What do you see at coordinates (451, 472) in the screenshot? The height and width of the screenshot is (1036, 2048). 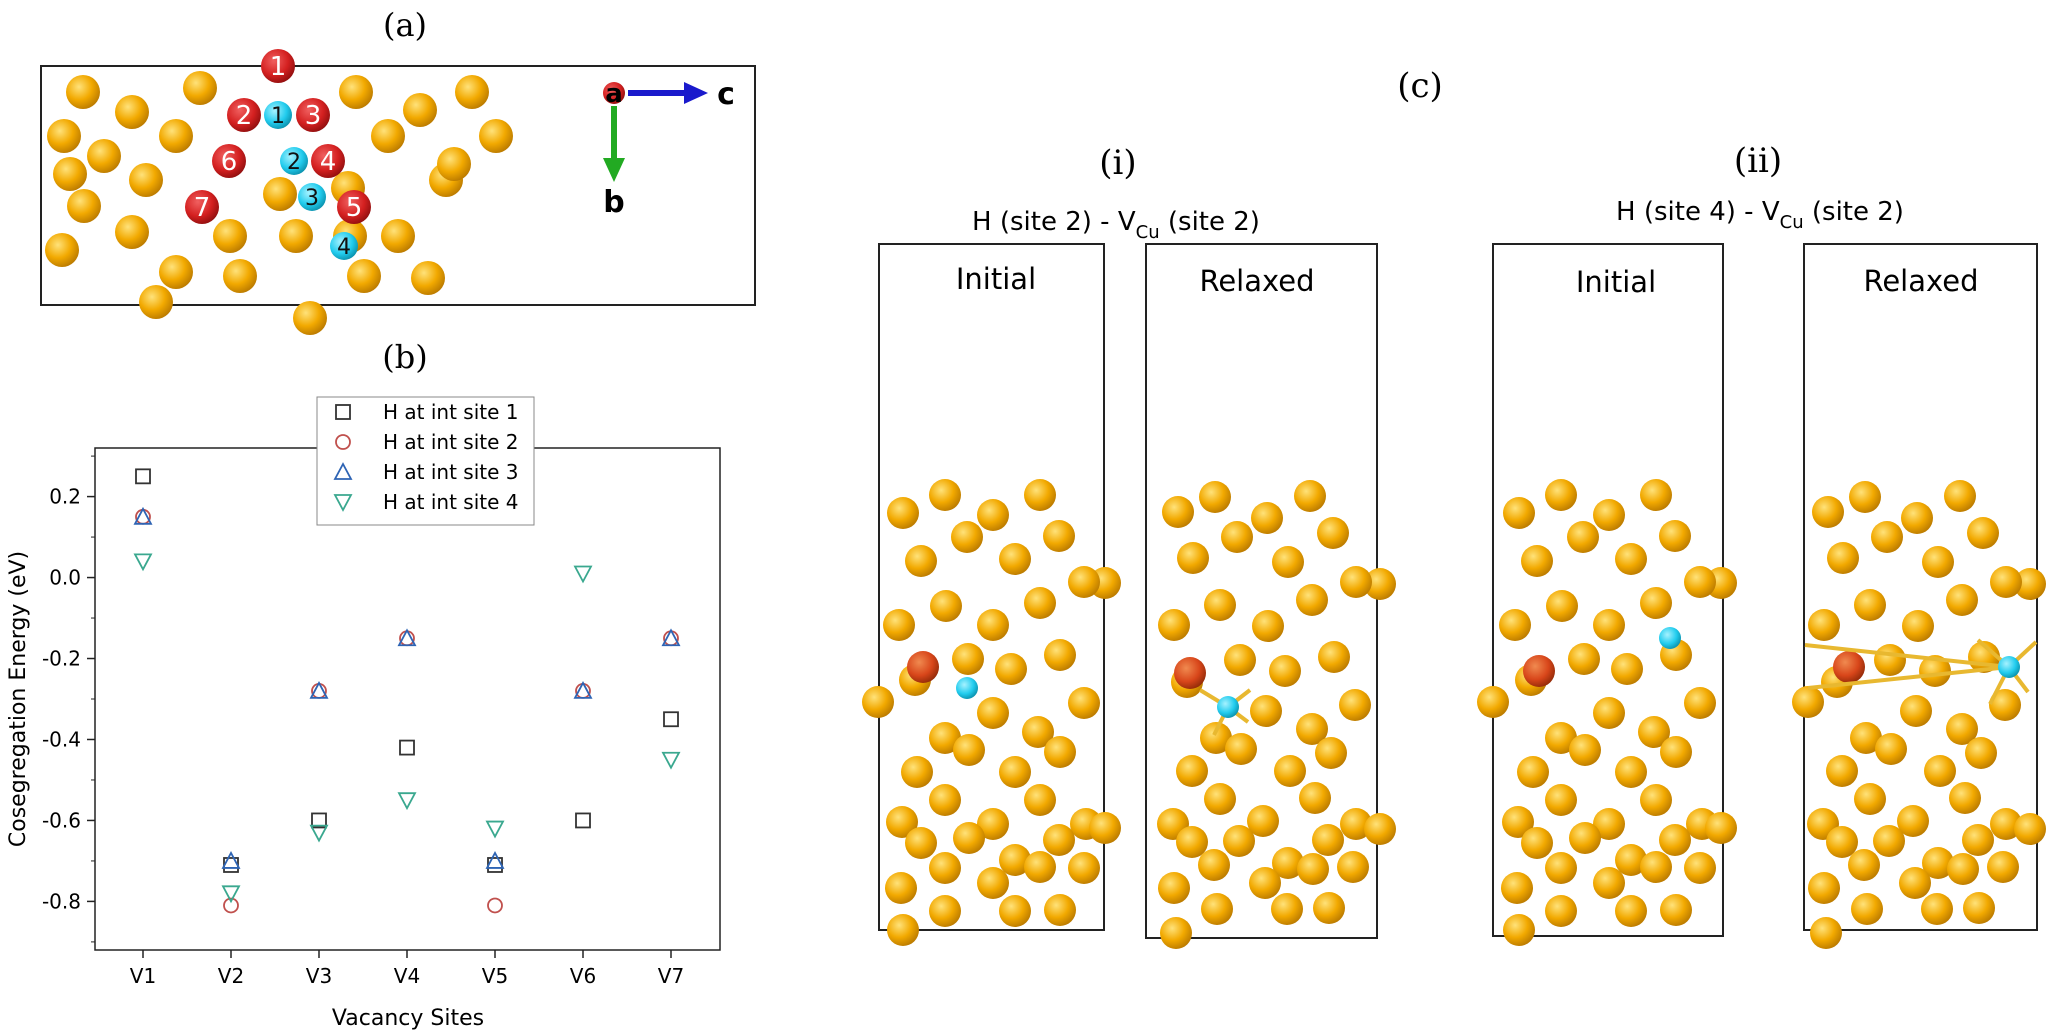 I see `legend-entry: H at int site 3` at bounding box center [451, 472].